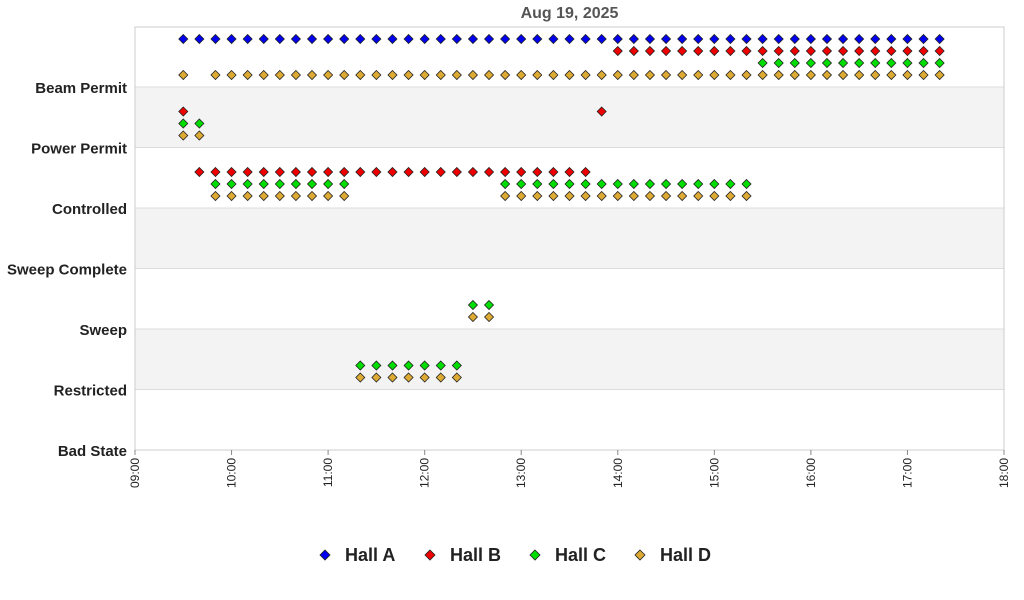 This screenshot has width=1024, height=600. Describe the element at coordinates (640, 555) in the screenshot. I see `legend-marker` at that location.